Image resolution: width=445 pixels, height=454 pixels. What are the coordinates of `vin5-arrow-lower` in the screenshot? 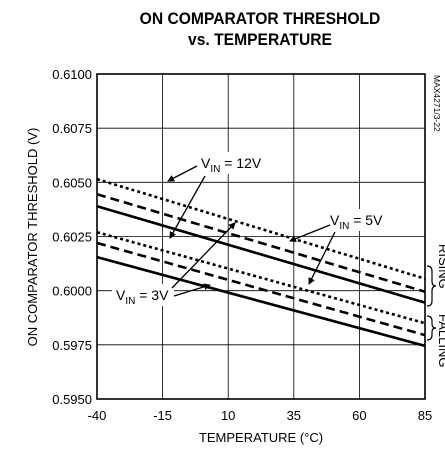 It's located at (322, 258).